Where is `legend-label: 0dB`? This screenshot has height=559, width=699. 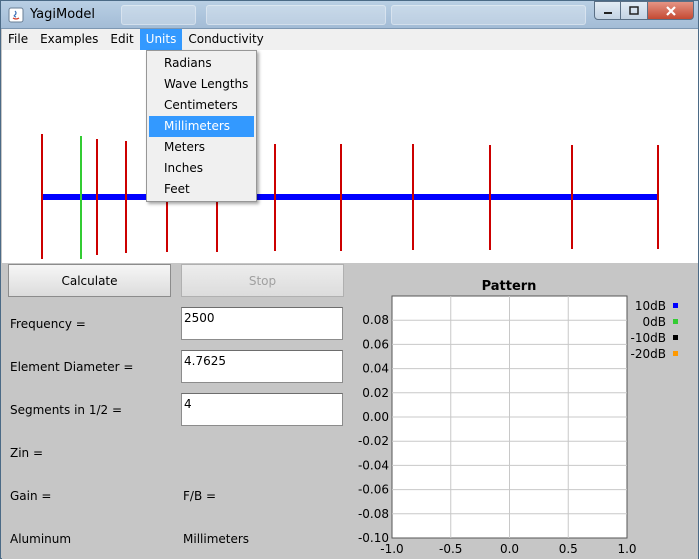 legend-label: 0dB is located at coordinates (654, 322).